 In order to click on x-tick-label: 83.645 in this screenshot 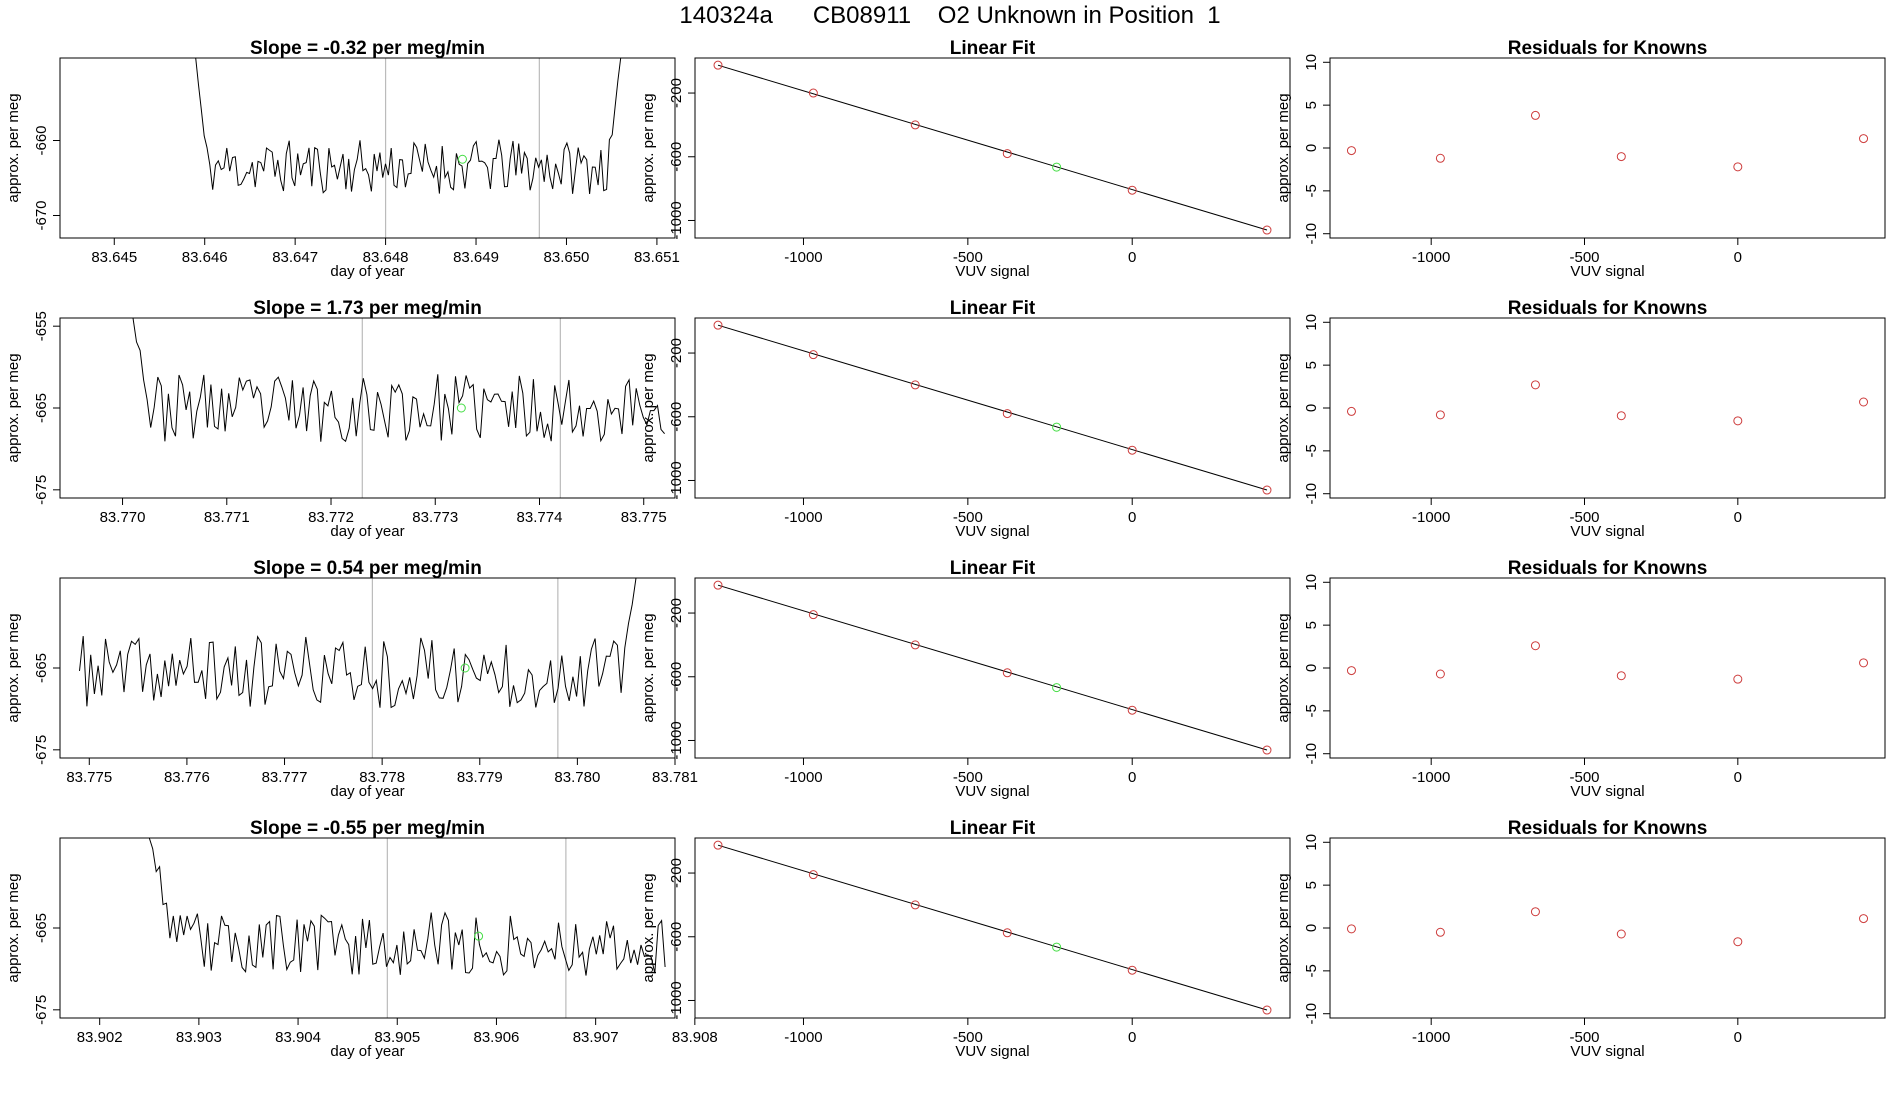, I will do `click(114, 257)`.